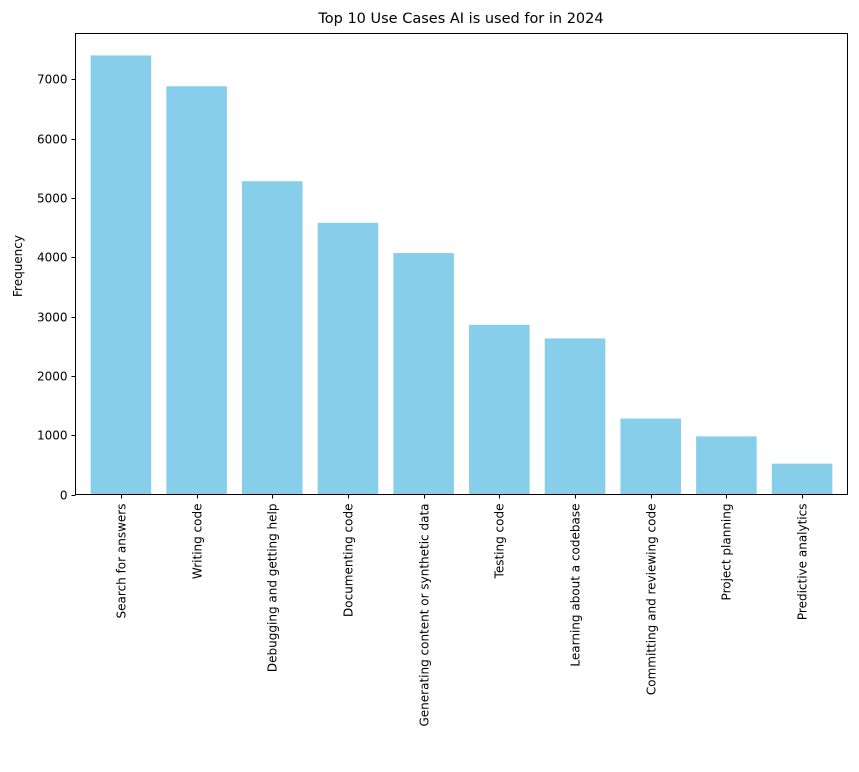 The image size is (859, 772). What do you see at coordinates (198, 542) in the screenshot?
I see `x-tick-label: Writing code` at bounding box center [198, 542].